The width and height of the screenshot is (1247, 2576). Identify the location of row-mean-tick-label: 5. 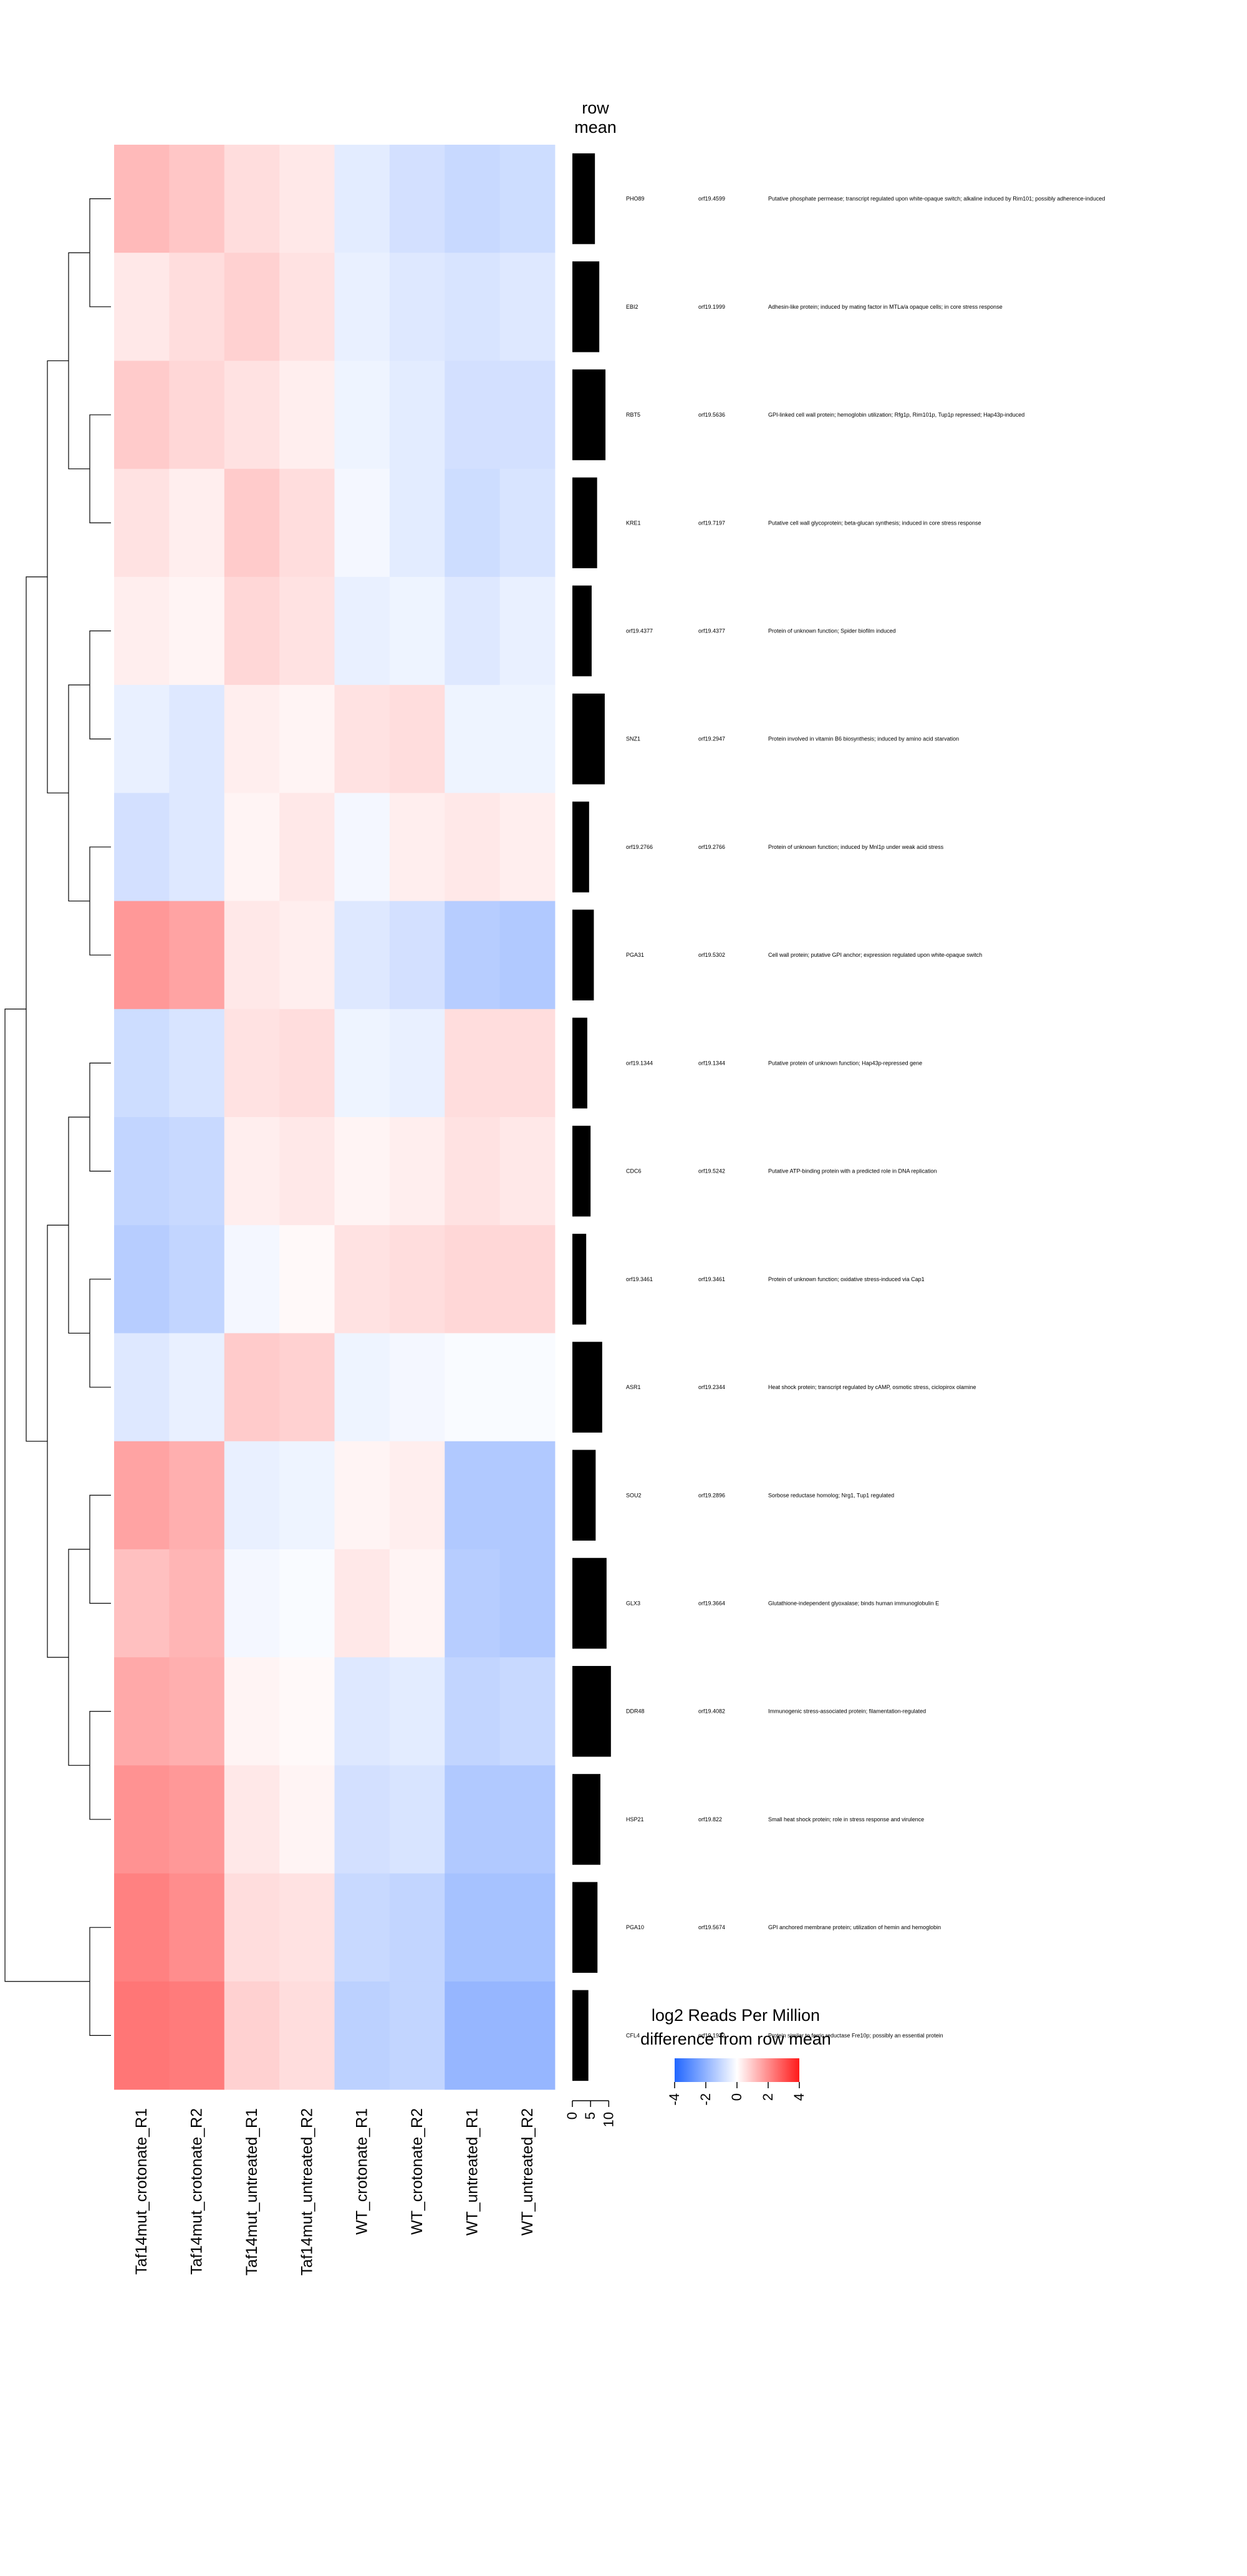
(590, 2115).